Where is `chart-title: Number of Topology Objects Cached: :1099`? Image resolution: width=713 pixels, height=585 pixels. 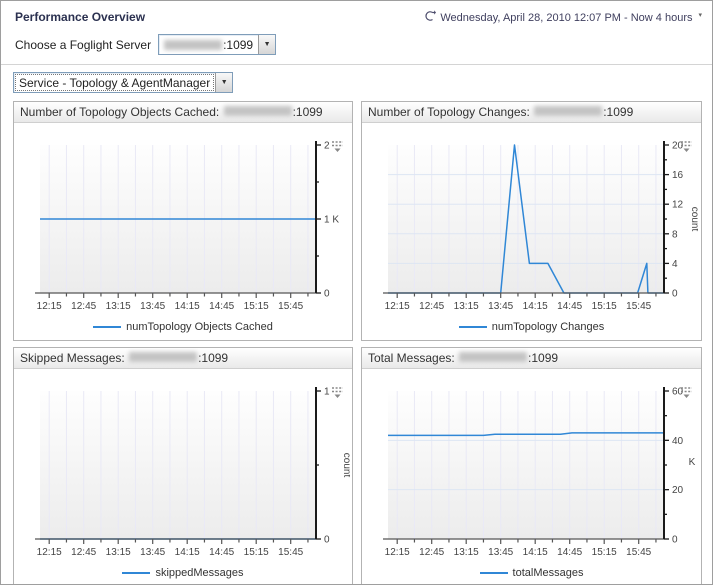 chart-title: Number of Topology Objects Cached: :1099 is located at coordinates (183, 112).